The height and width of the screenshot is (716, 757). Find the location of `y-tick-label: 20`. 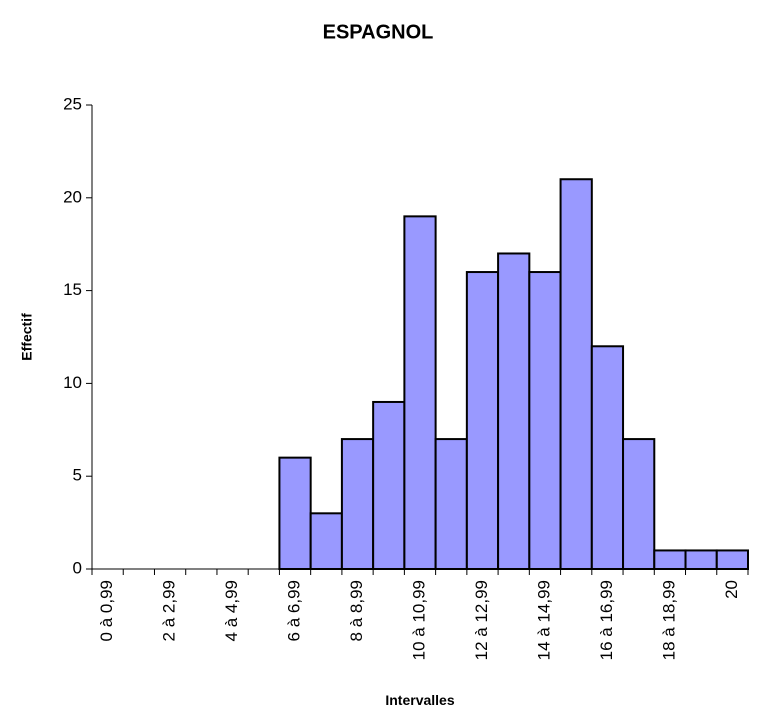

y-tick-label: 20 is located at coordinates (72, 196).